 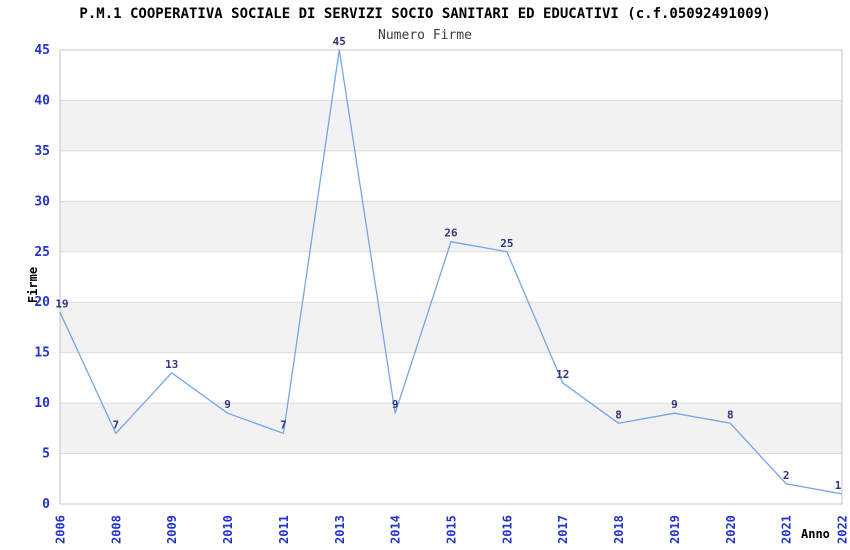 I want to click on x-tick-label: 2022, so click(x=843, y=529).